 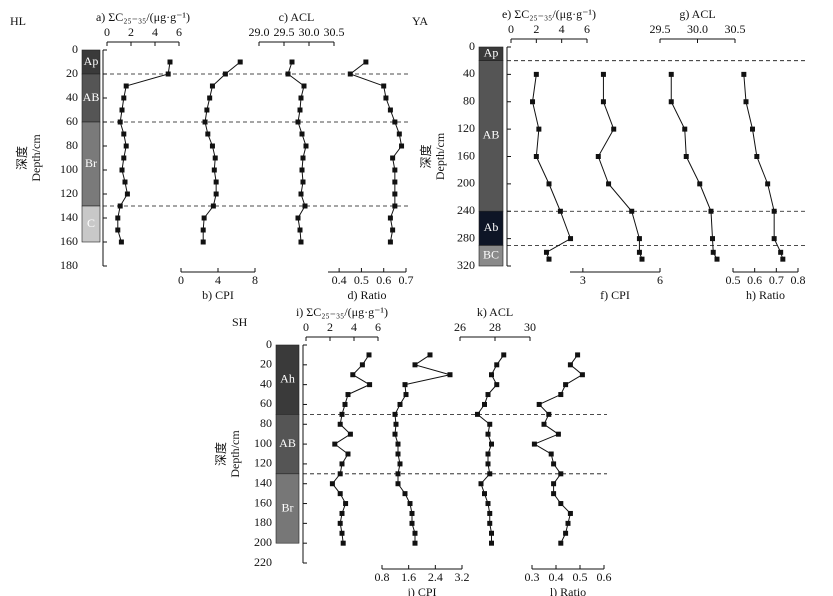 What do you see at coordinates (491, 53) in the screenshot?
I see `horizon-label: Ap` at bounding box center [491, 53].